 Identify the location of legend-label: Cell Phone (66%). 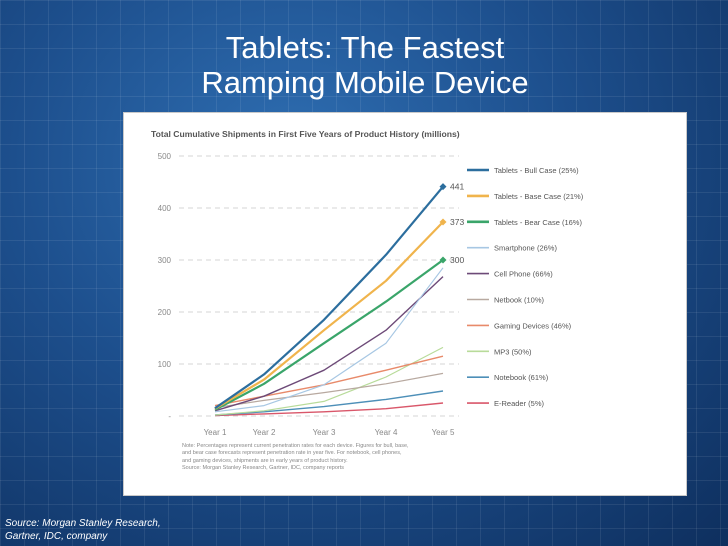
(523, 274).